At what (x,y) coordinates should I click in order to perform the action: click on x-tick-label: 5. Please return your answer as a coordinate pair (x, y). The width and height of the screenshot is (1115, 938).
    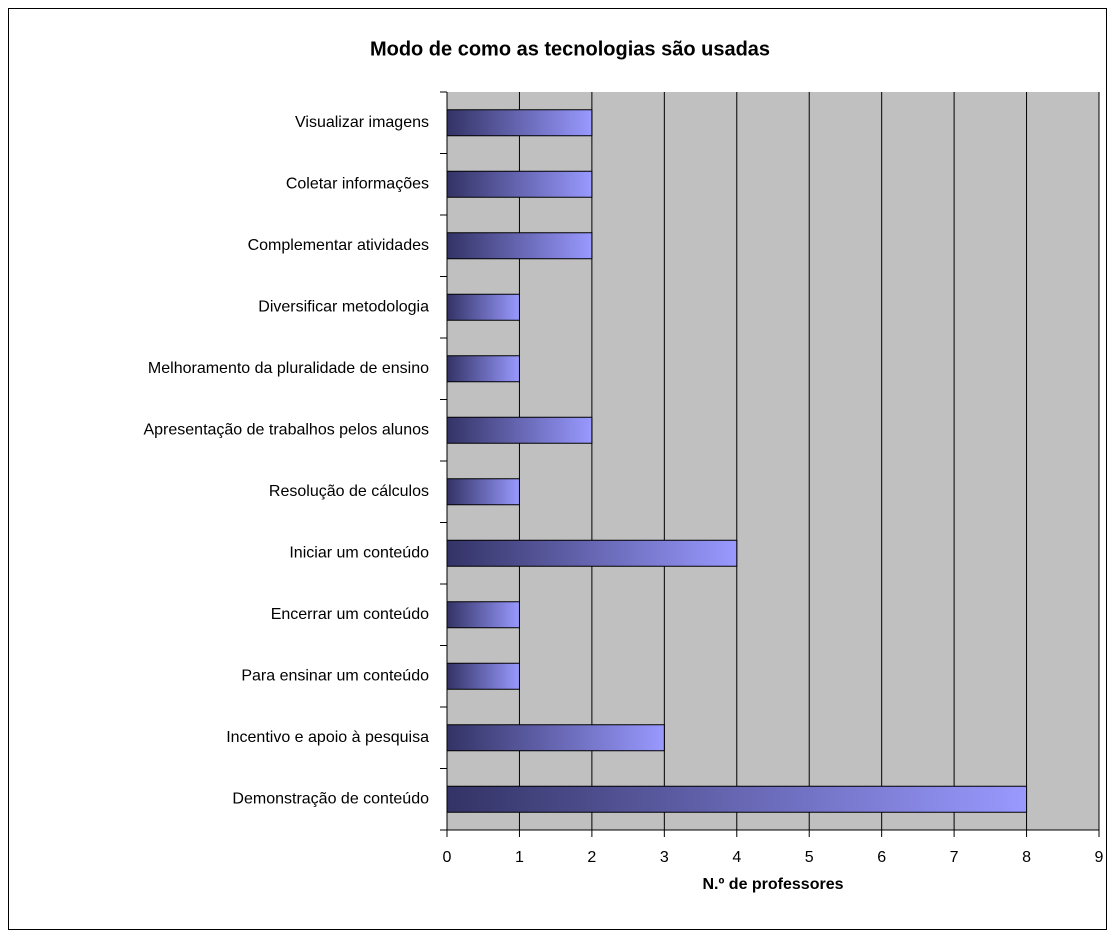
    Looking at the image, I should click on (809, 857).